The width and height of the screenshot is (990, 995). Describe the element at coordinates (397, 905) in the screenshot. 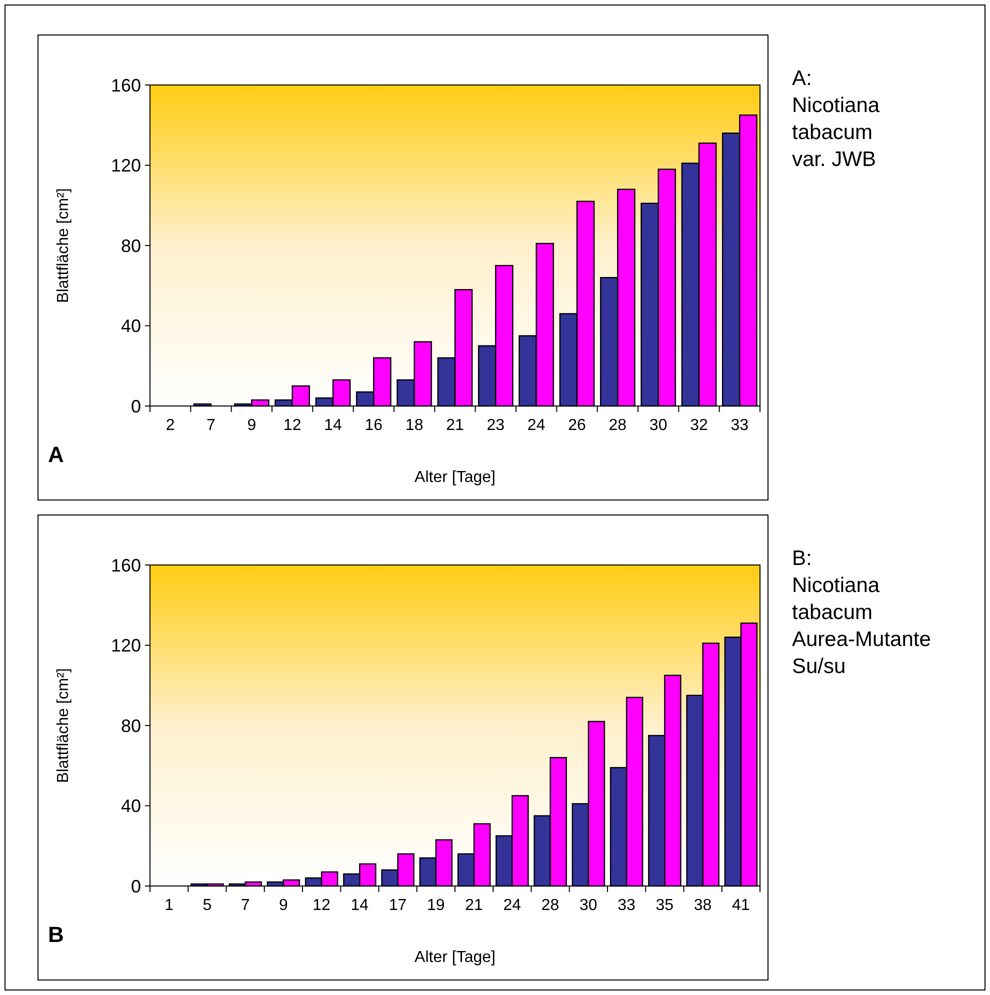

I see `x-tick-label: 17` at that location.